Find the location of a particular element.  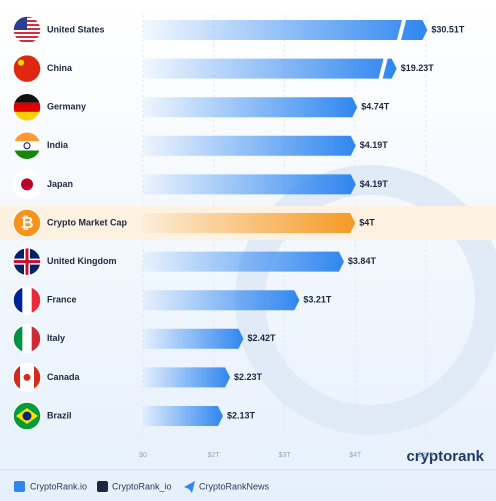

flag-part: ₿ is located at coordinates (26, 223).